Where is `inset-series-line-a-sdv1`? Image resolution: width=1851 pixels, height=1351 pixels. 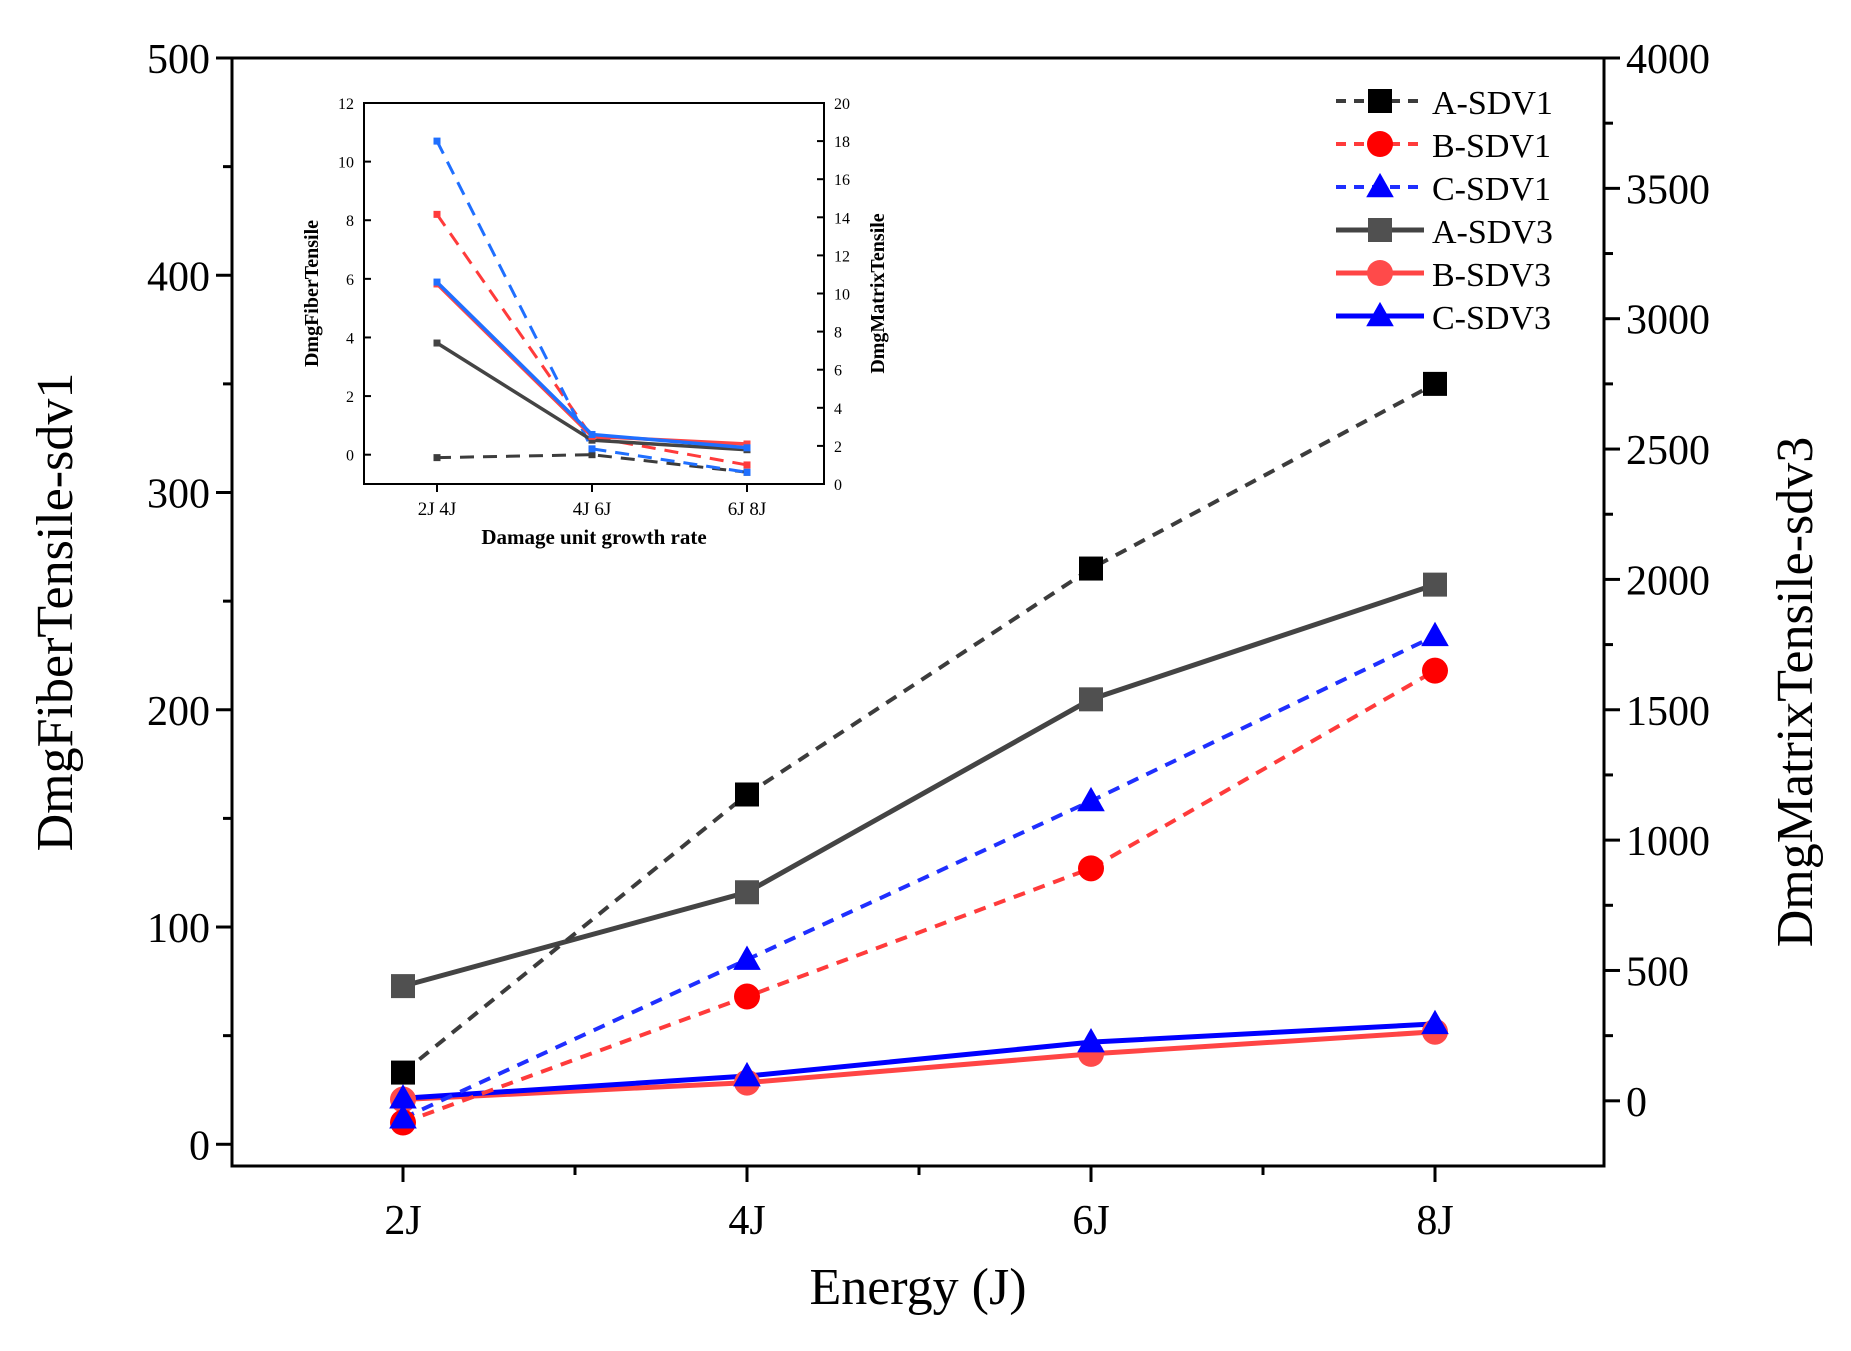
inset-series-line-a-sdv1 is located at coordinates (592, 463).